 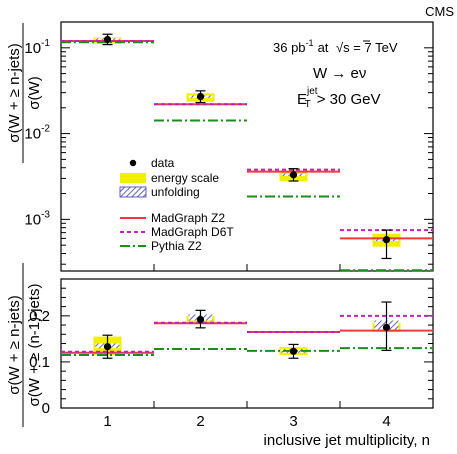 What do you see at coordinates (34, 345) in the screenshot?
I see `bottom-ylabel-denominator: σ(W + ≥ (n-1)-jets)` at bounding box center [34, 345].